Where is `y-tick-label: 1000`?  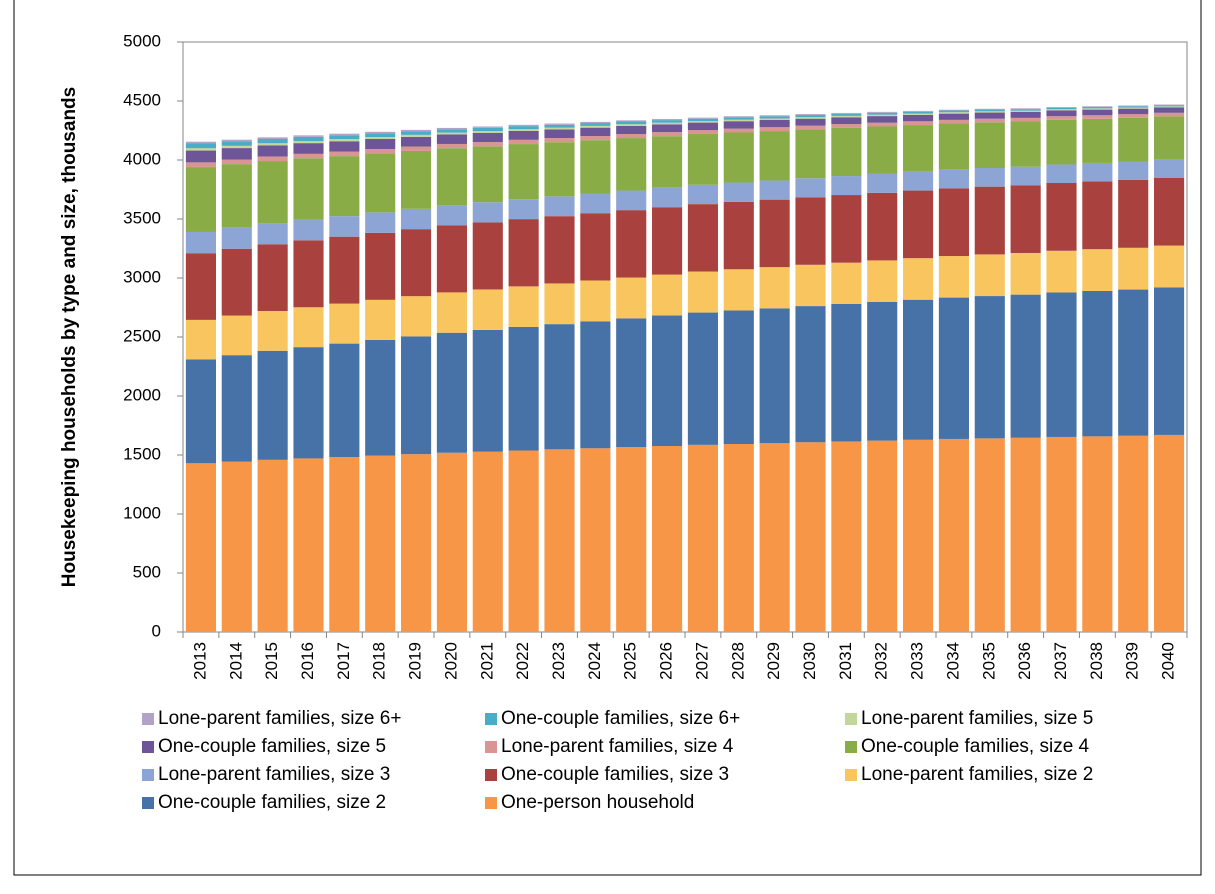 y-tick-label: 1000 is located at coordinates (142, 512).